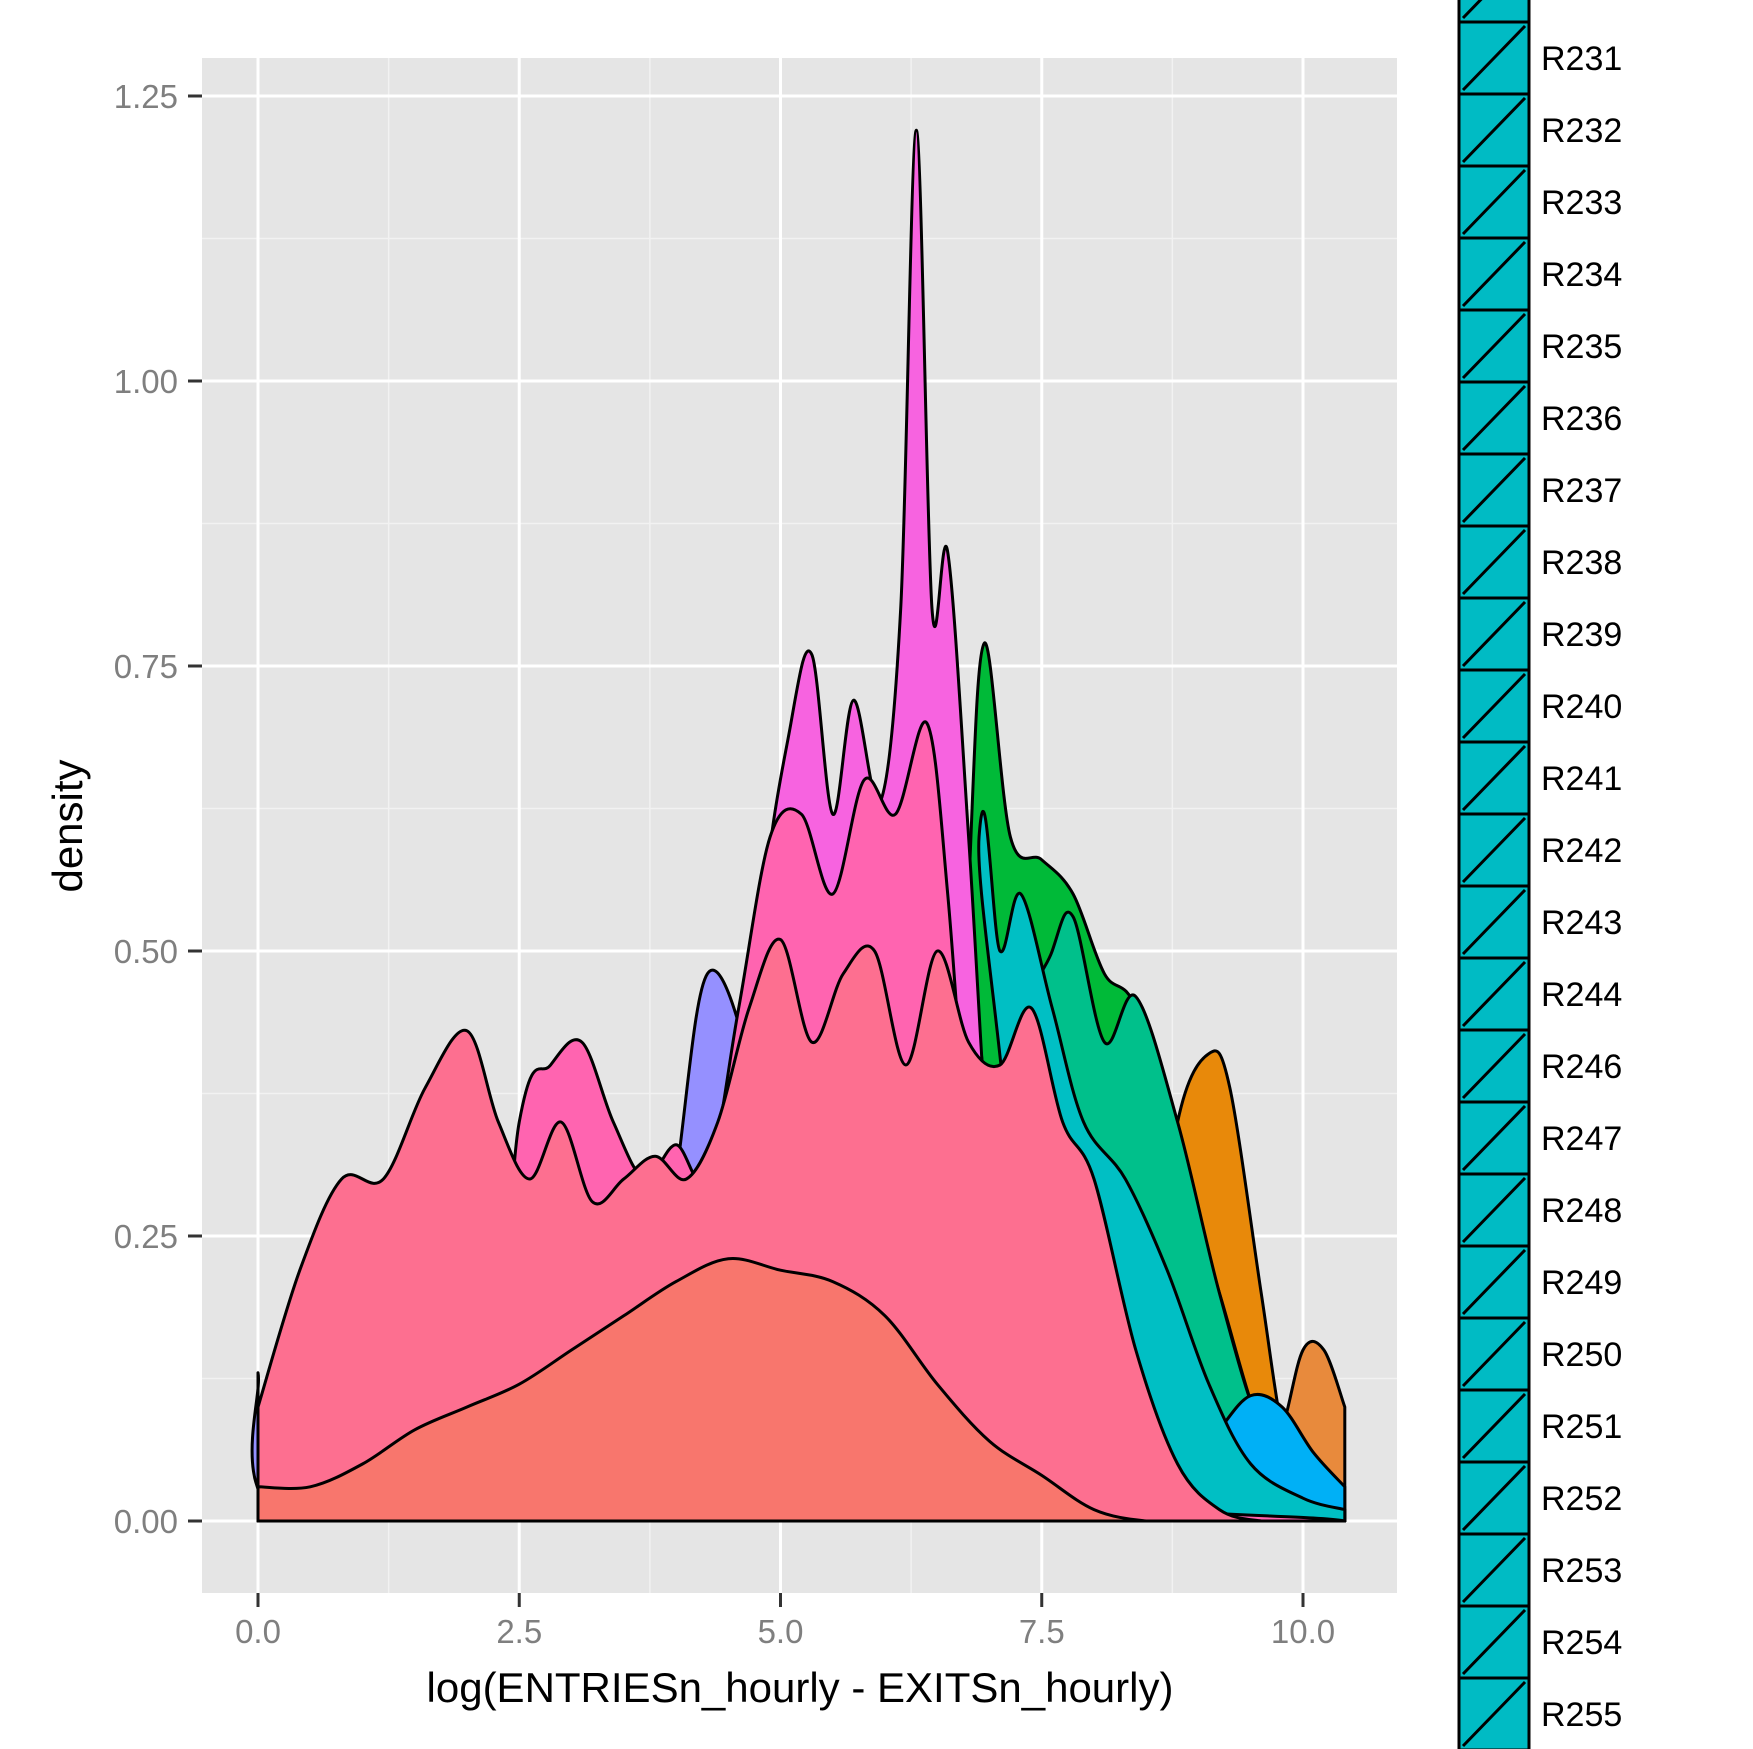  Describe the element at coordinates (1581, 995) in the screenshot. I see `legend-label: R244` at that location.